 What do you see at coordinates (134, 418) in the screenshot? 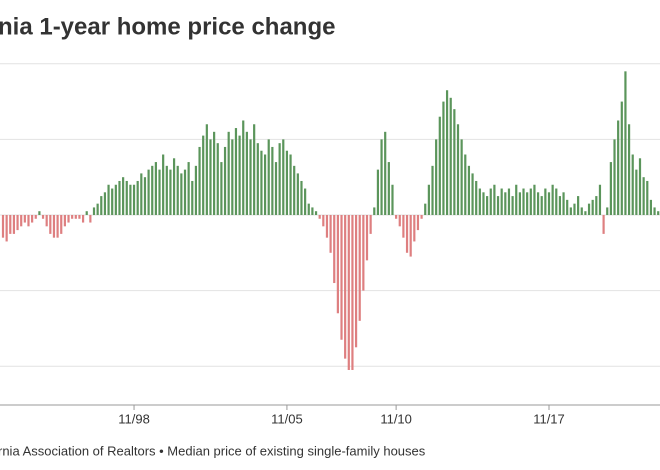
I see `x-tick-label: 11/98` at bounding box center [134, 418].